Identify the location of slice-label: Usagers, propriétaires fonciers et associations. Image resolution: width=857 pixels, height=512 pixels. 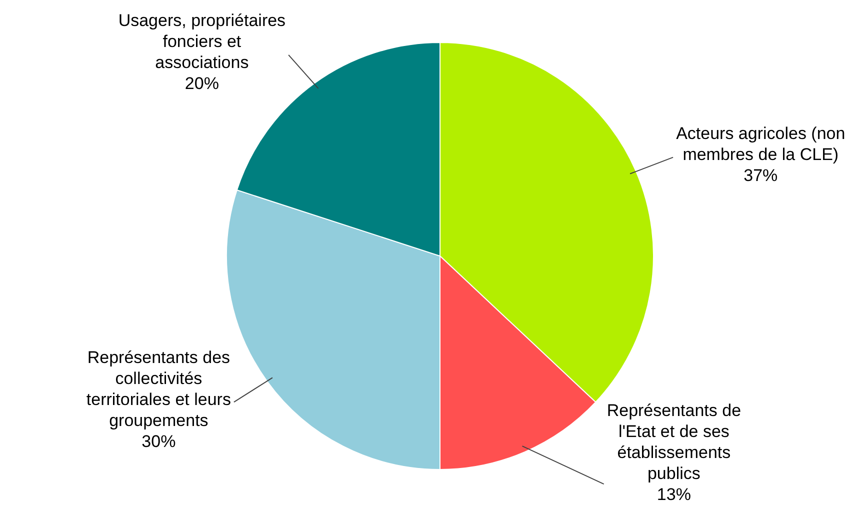
(202, 41).